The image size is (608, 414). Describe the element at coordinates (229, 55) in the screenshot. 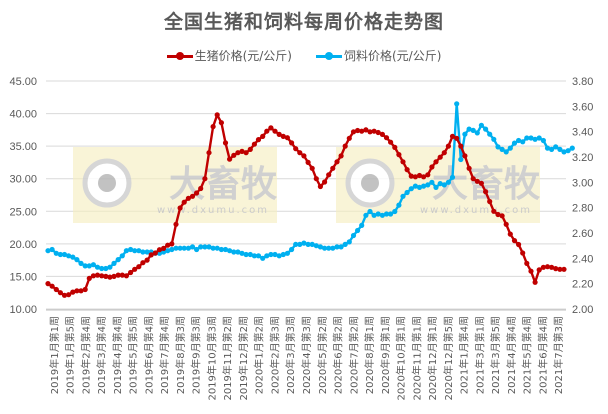

I see `legend-item-hog: 生猪价格(元/公斤)` at that location.